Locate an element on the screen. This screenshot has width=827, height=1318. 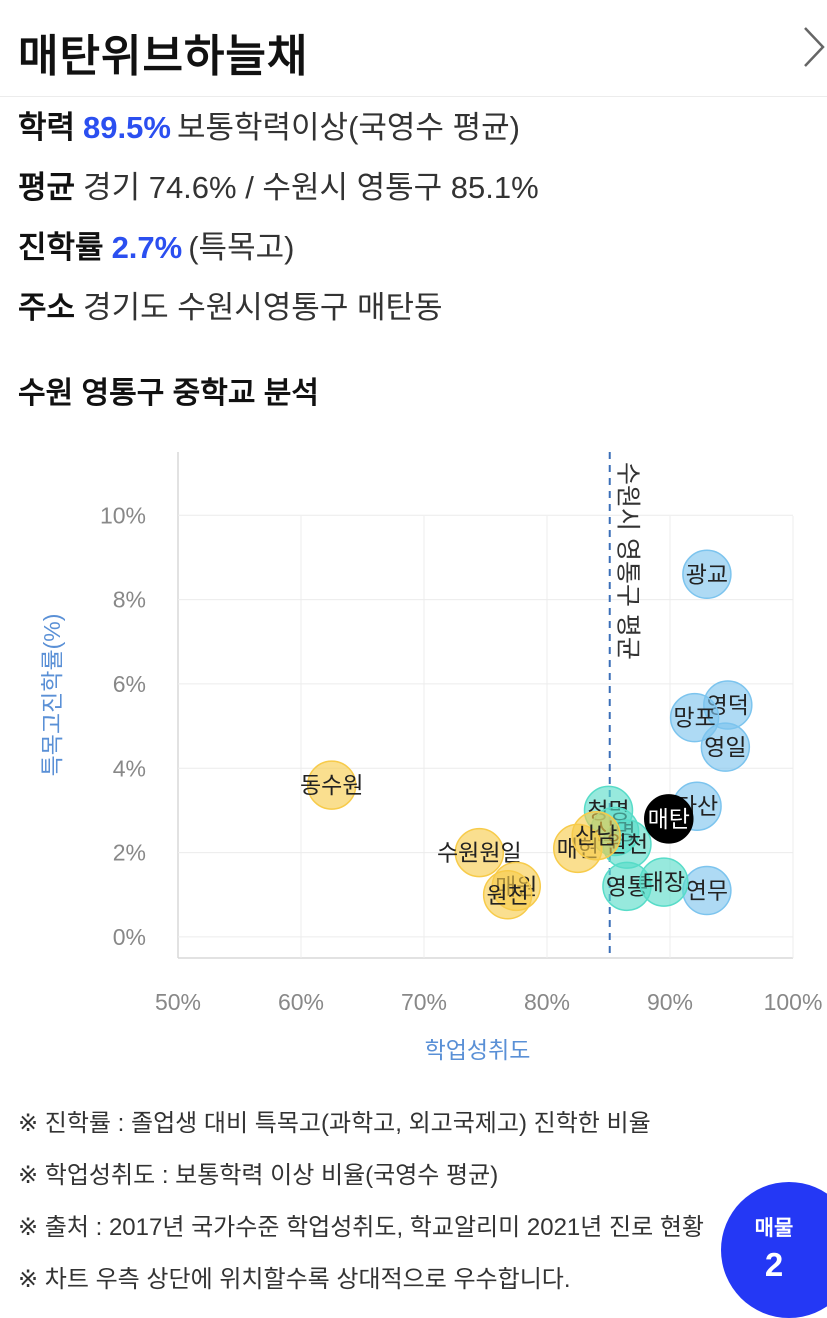
info-address: 주소 경기도 수원시영통구 매탄동 is located at coordinates (230, 304).